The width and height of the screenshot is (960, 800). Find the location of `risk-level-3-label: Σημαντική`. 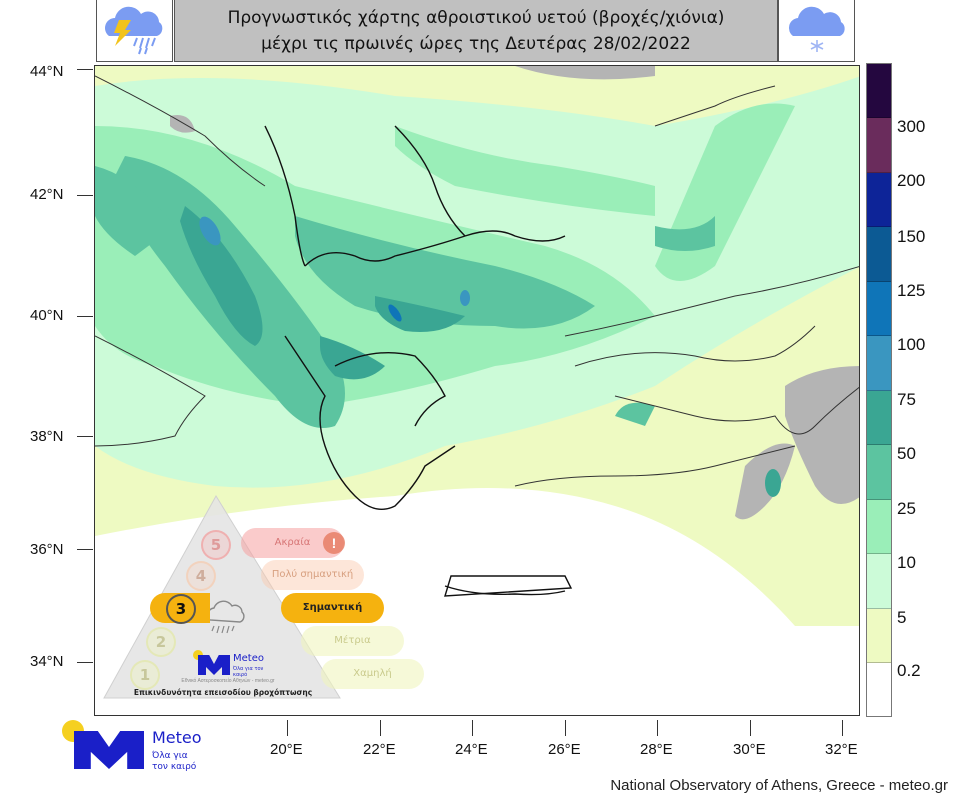

risk-level-3-label: Σημαντική is located at coordinates (332, 607).